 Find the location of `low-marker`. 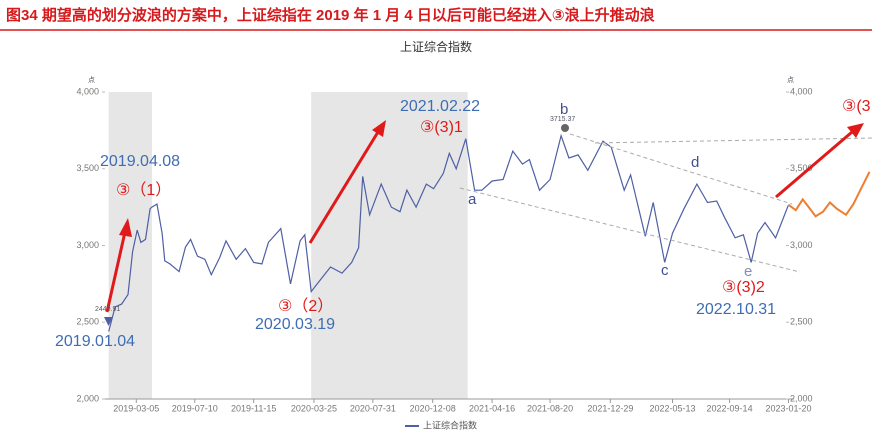

low-marker is located at coordinates (108, 321).